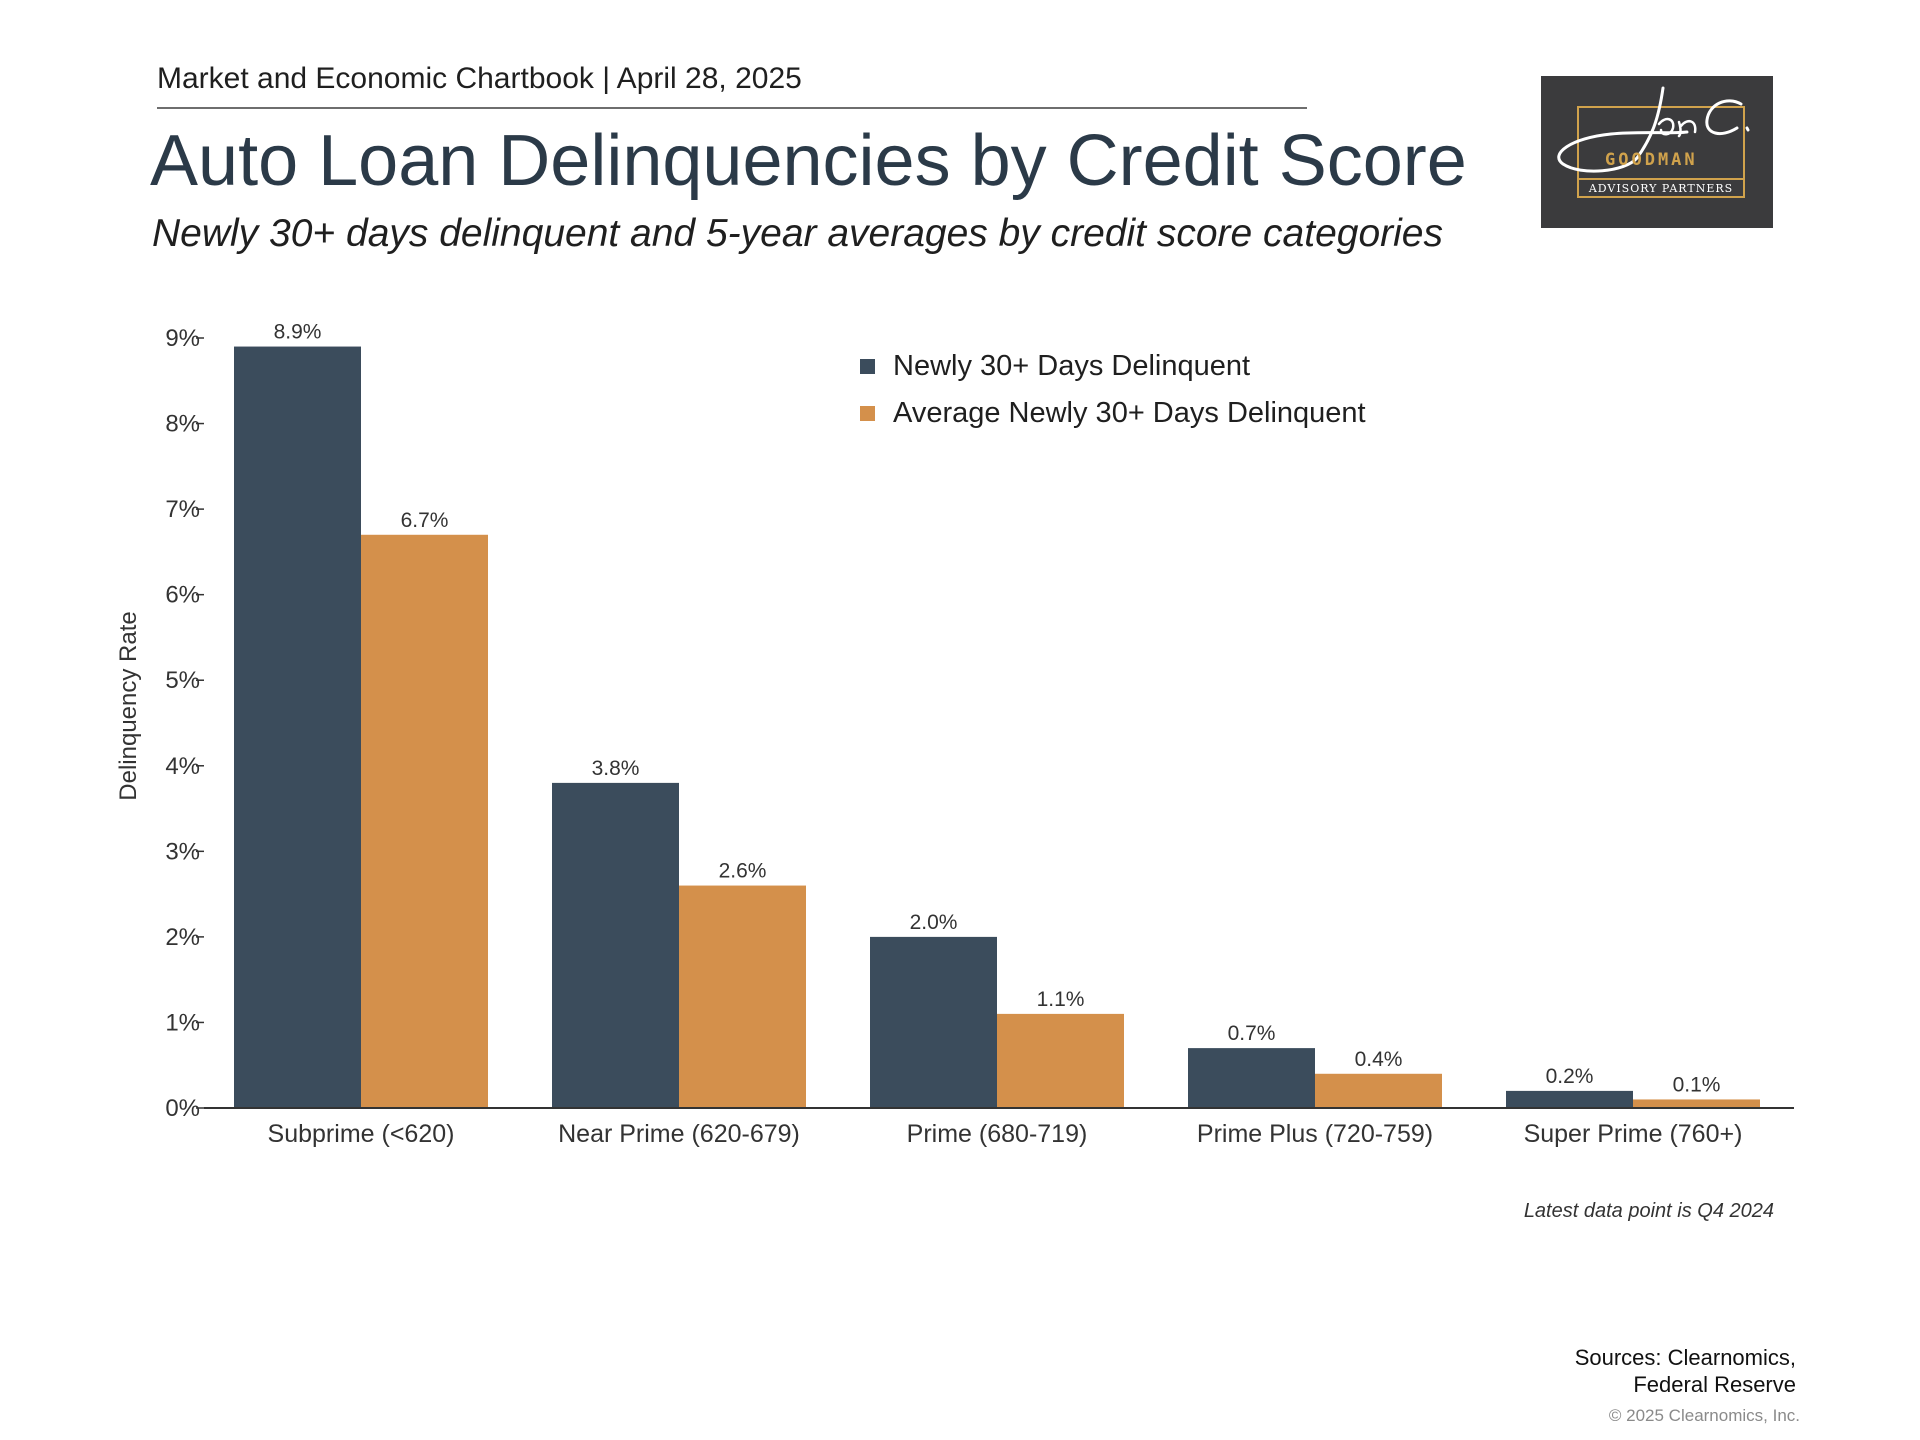 The height and width of the screenshot is (1440, 1920). I want to click on y-tick-label: 1%, so click(182, 1022).